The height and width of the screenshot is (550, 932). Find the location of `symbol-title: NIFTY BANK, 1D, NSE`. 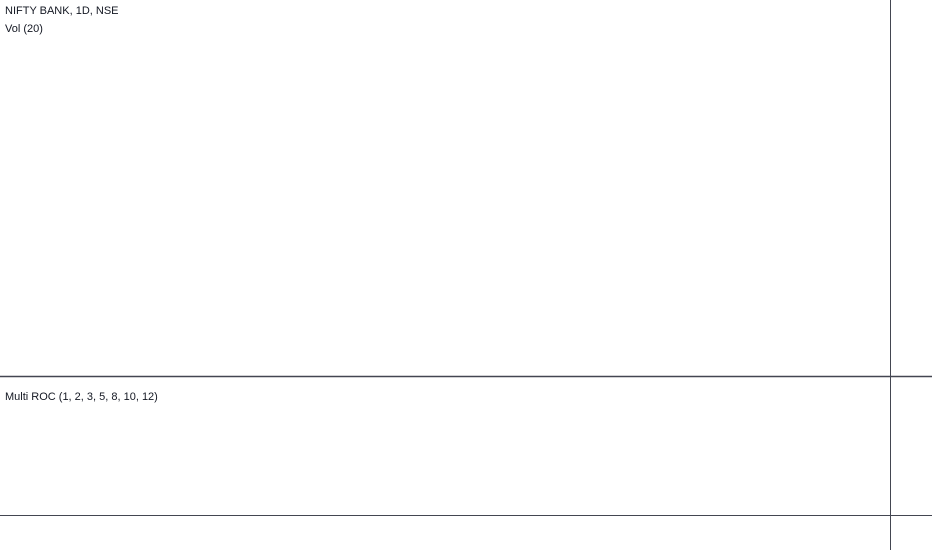

symbol-title: NIFTY BANK, 1D, NSE is located at coordinates (62, 11).